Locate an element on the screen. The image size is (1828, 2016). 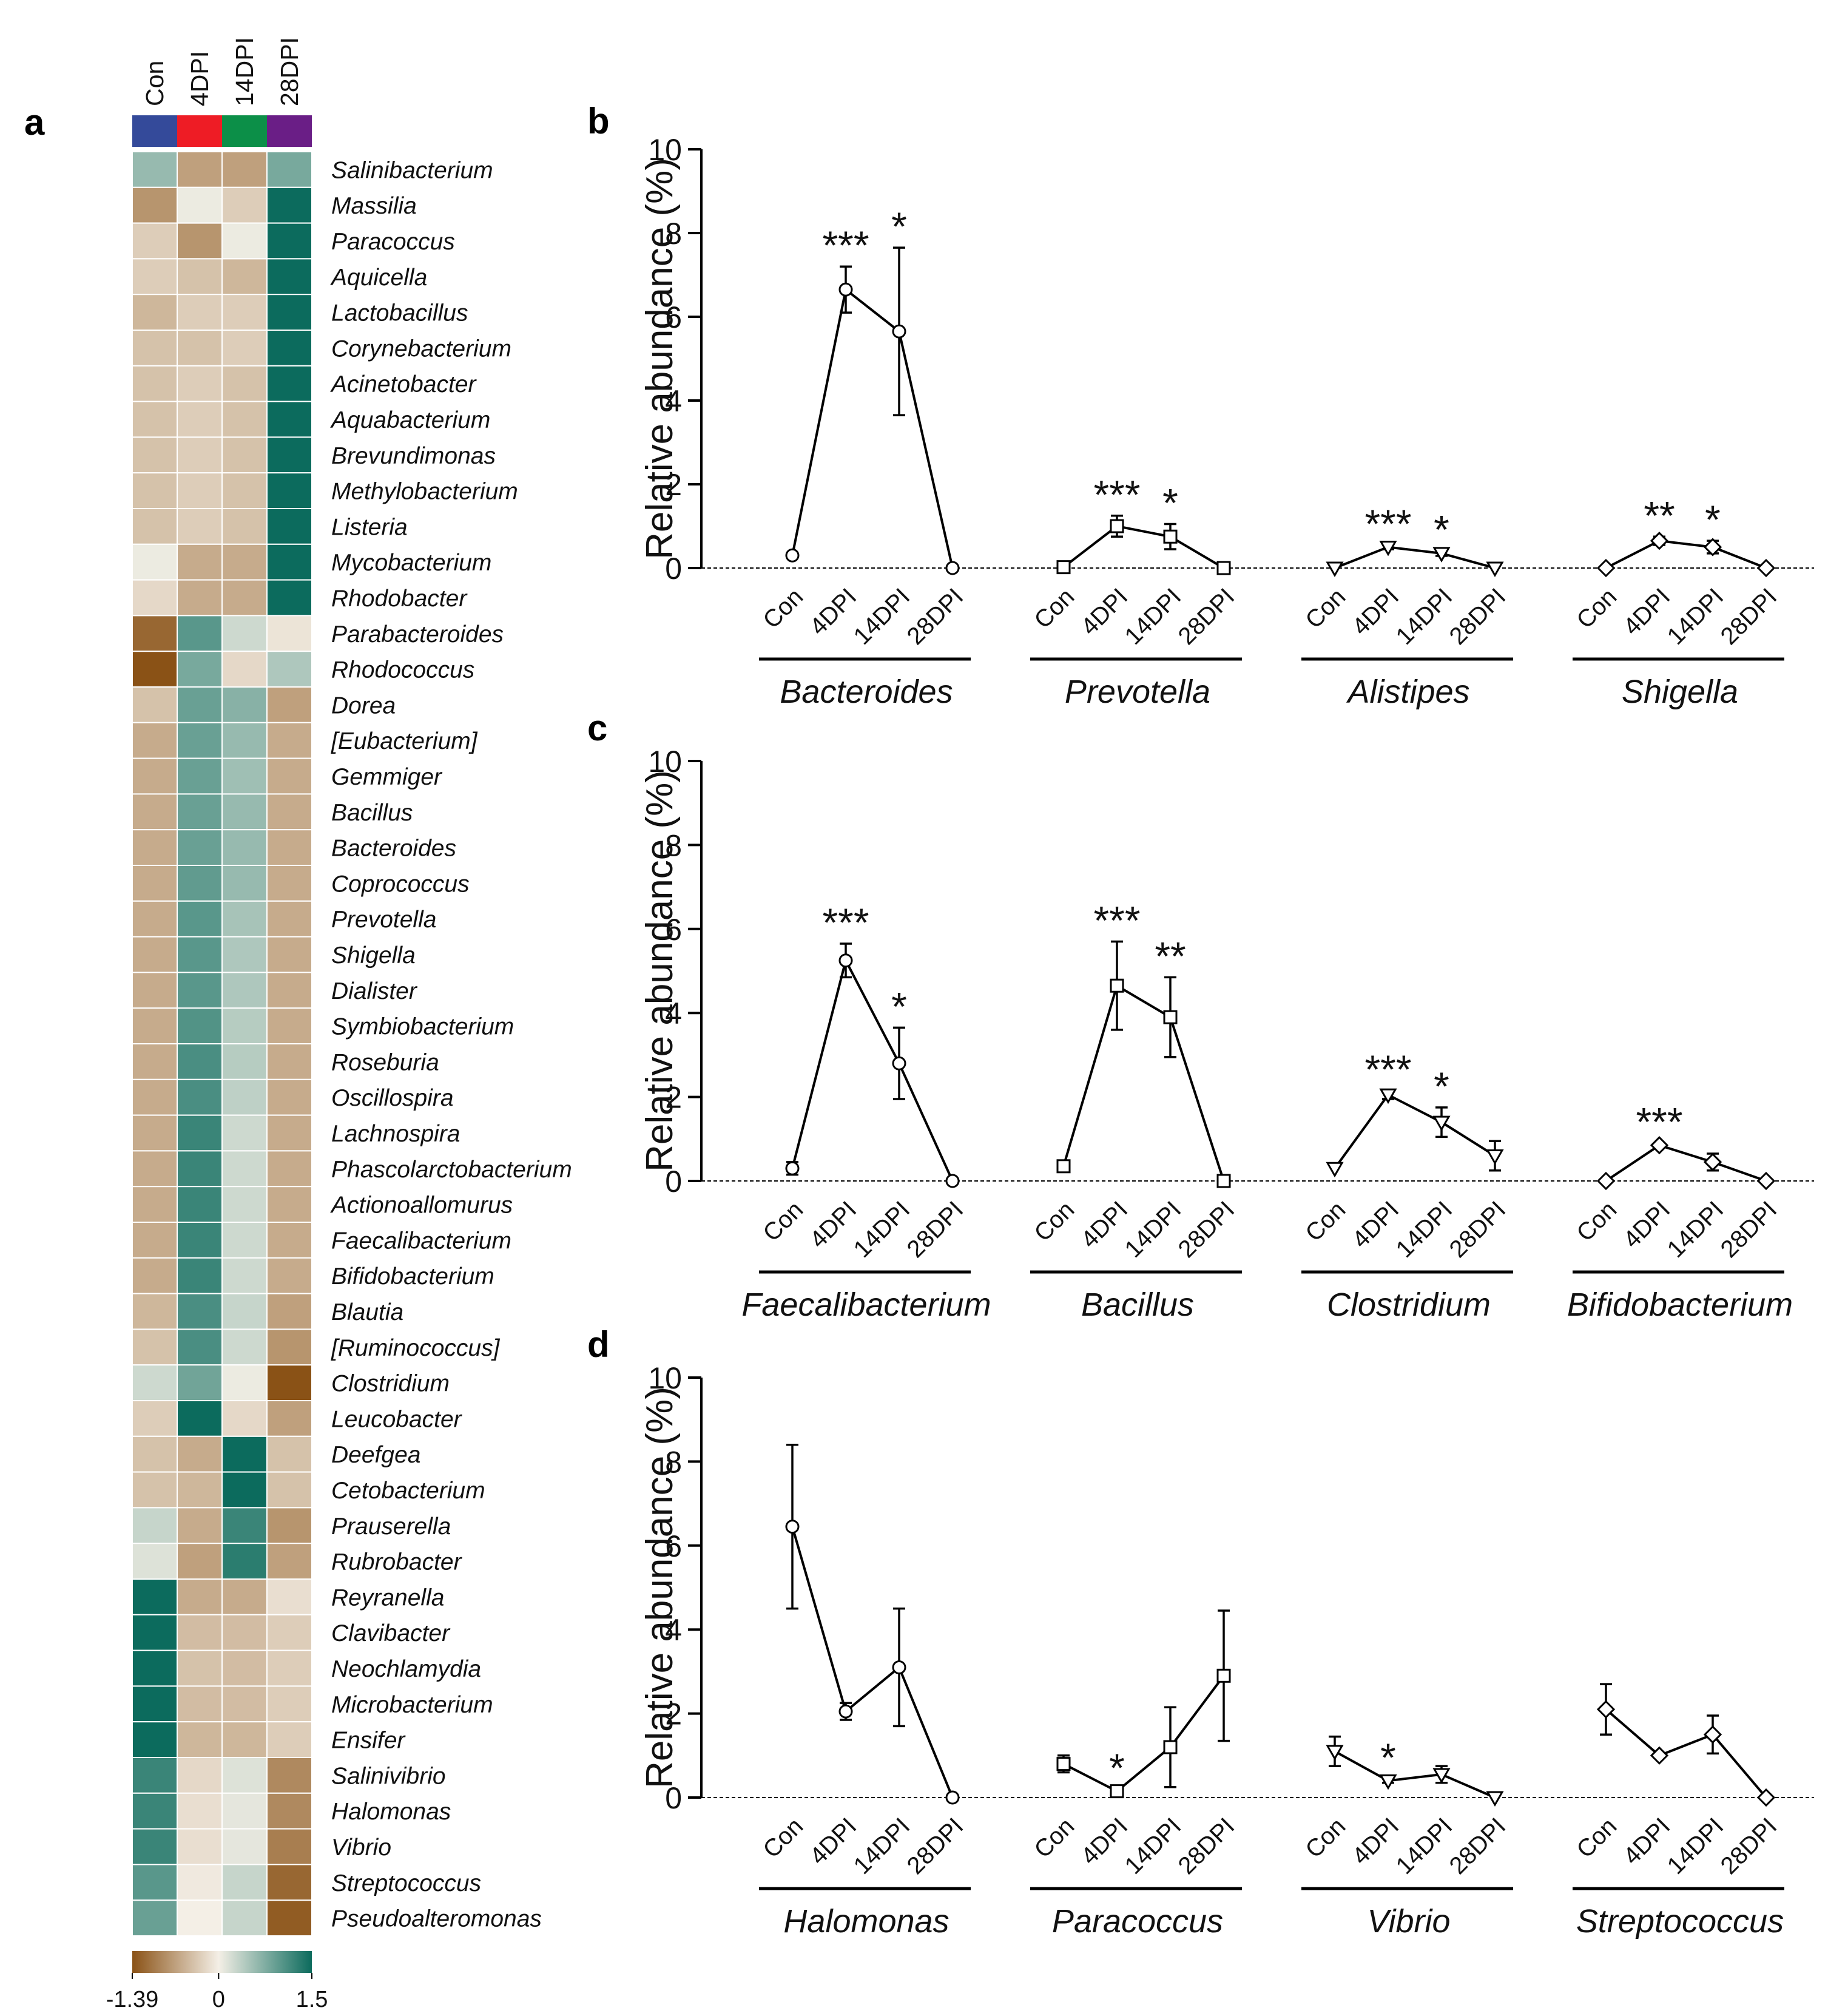
data-point-diamond is located at coordinates (1659, 541).